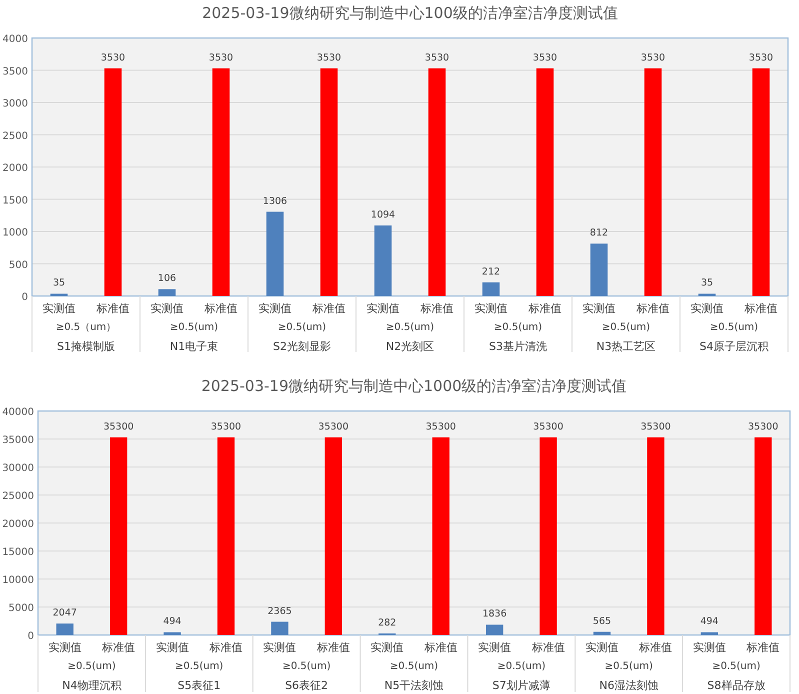 This screenshot has height=694, width=799. I want to click on text: ≥0.5（um）, so click(86, 327).